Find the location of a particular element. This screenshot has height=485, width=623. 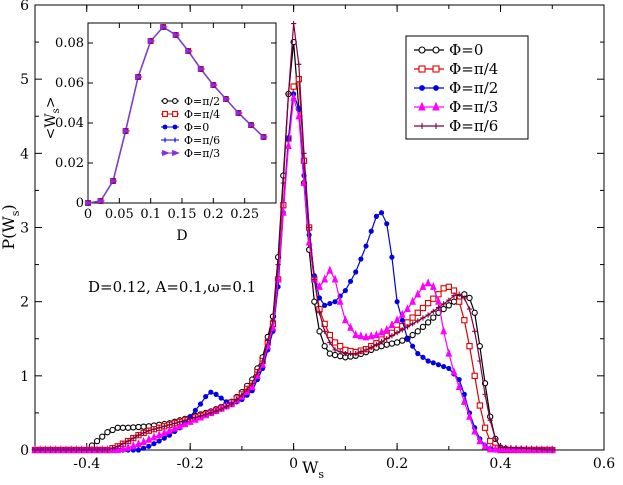

inset-legend-label: Φ=π/4 is located at coordinates (202, 114).